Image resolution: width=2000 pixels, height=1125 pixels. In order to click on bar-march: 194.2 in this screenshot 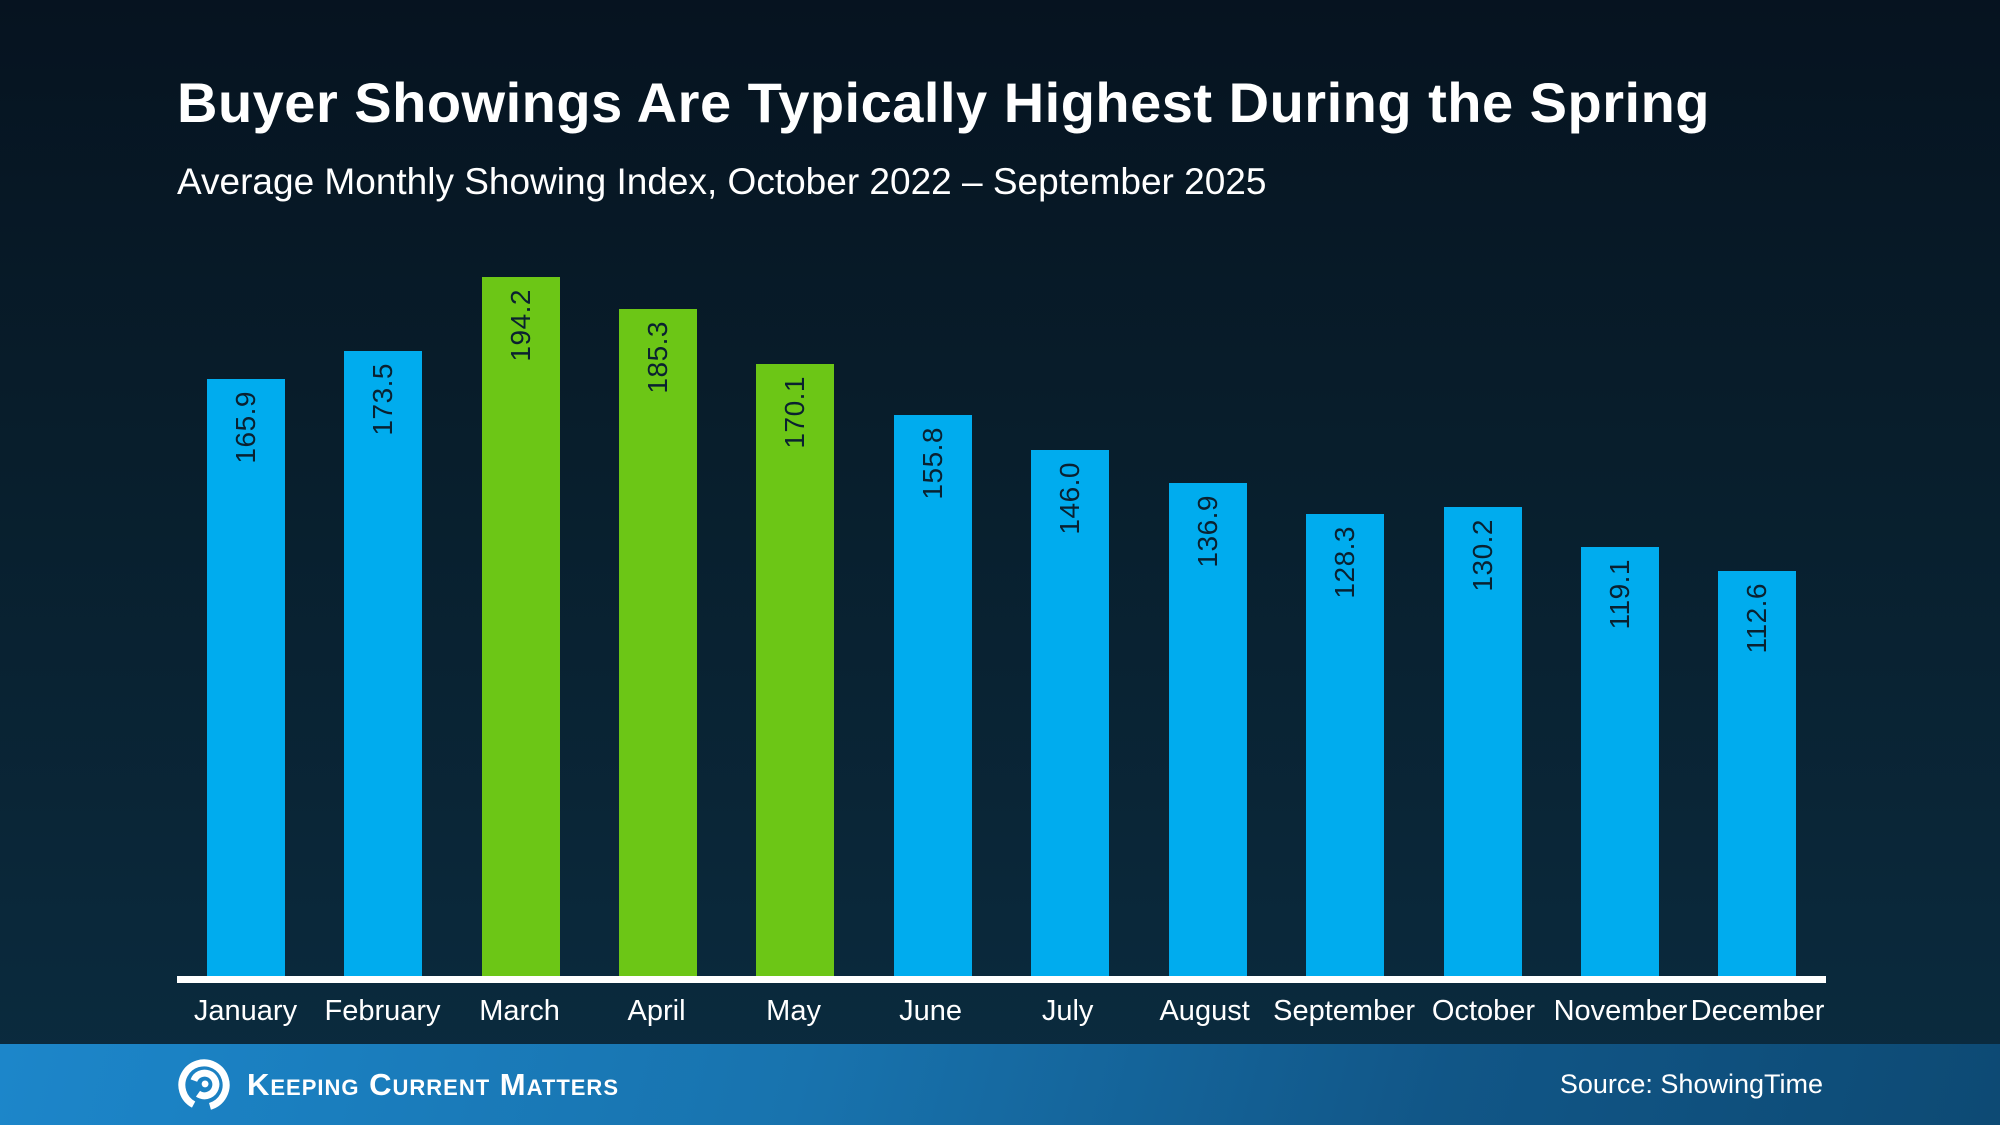, I will do `click(520, 626)`.